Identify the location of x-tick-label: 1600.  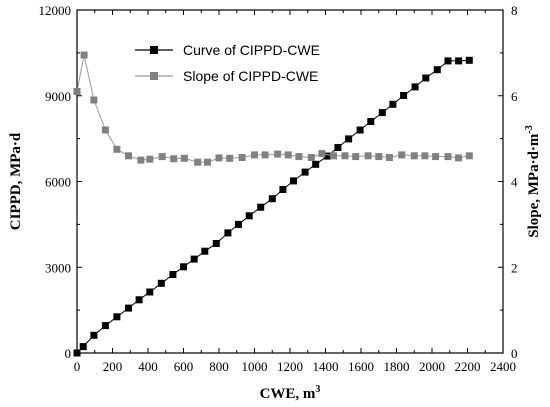
(361, 366).